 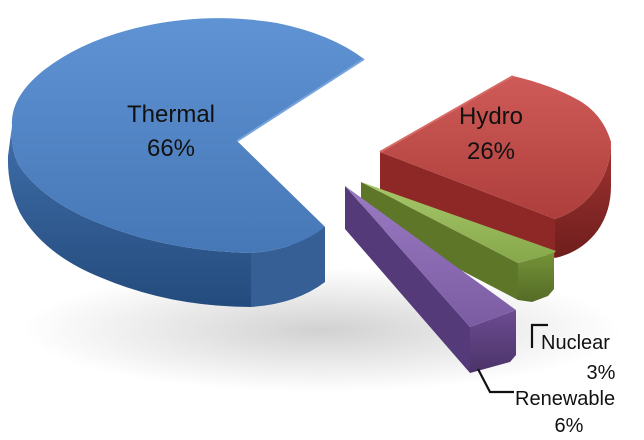 What do you see at coordinates (536, 277) in the screenshot?
I see `nuclear-outer-side` at bounding box center [536, 277].